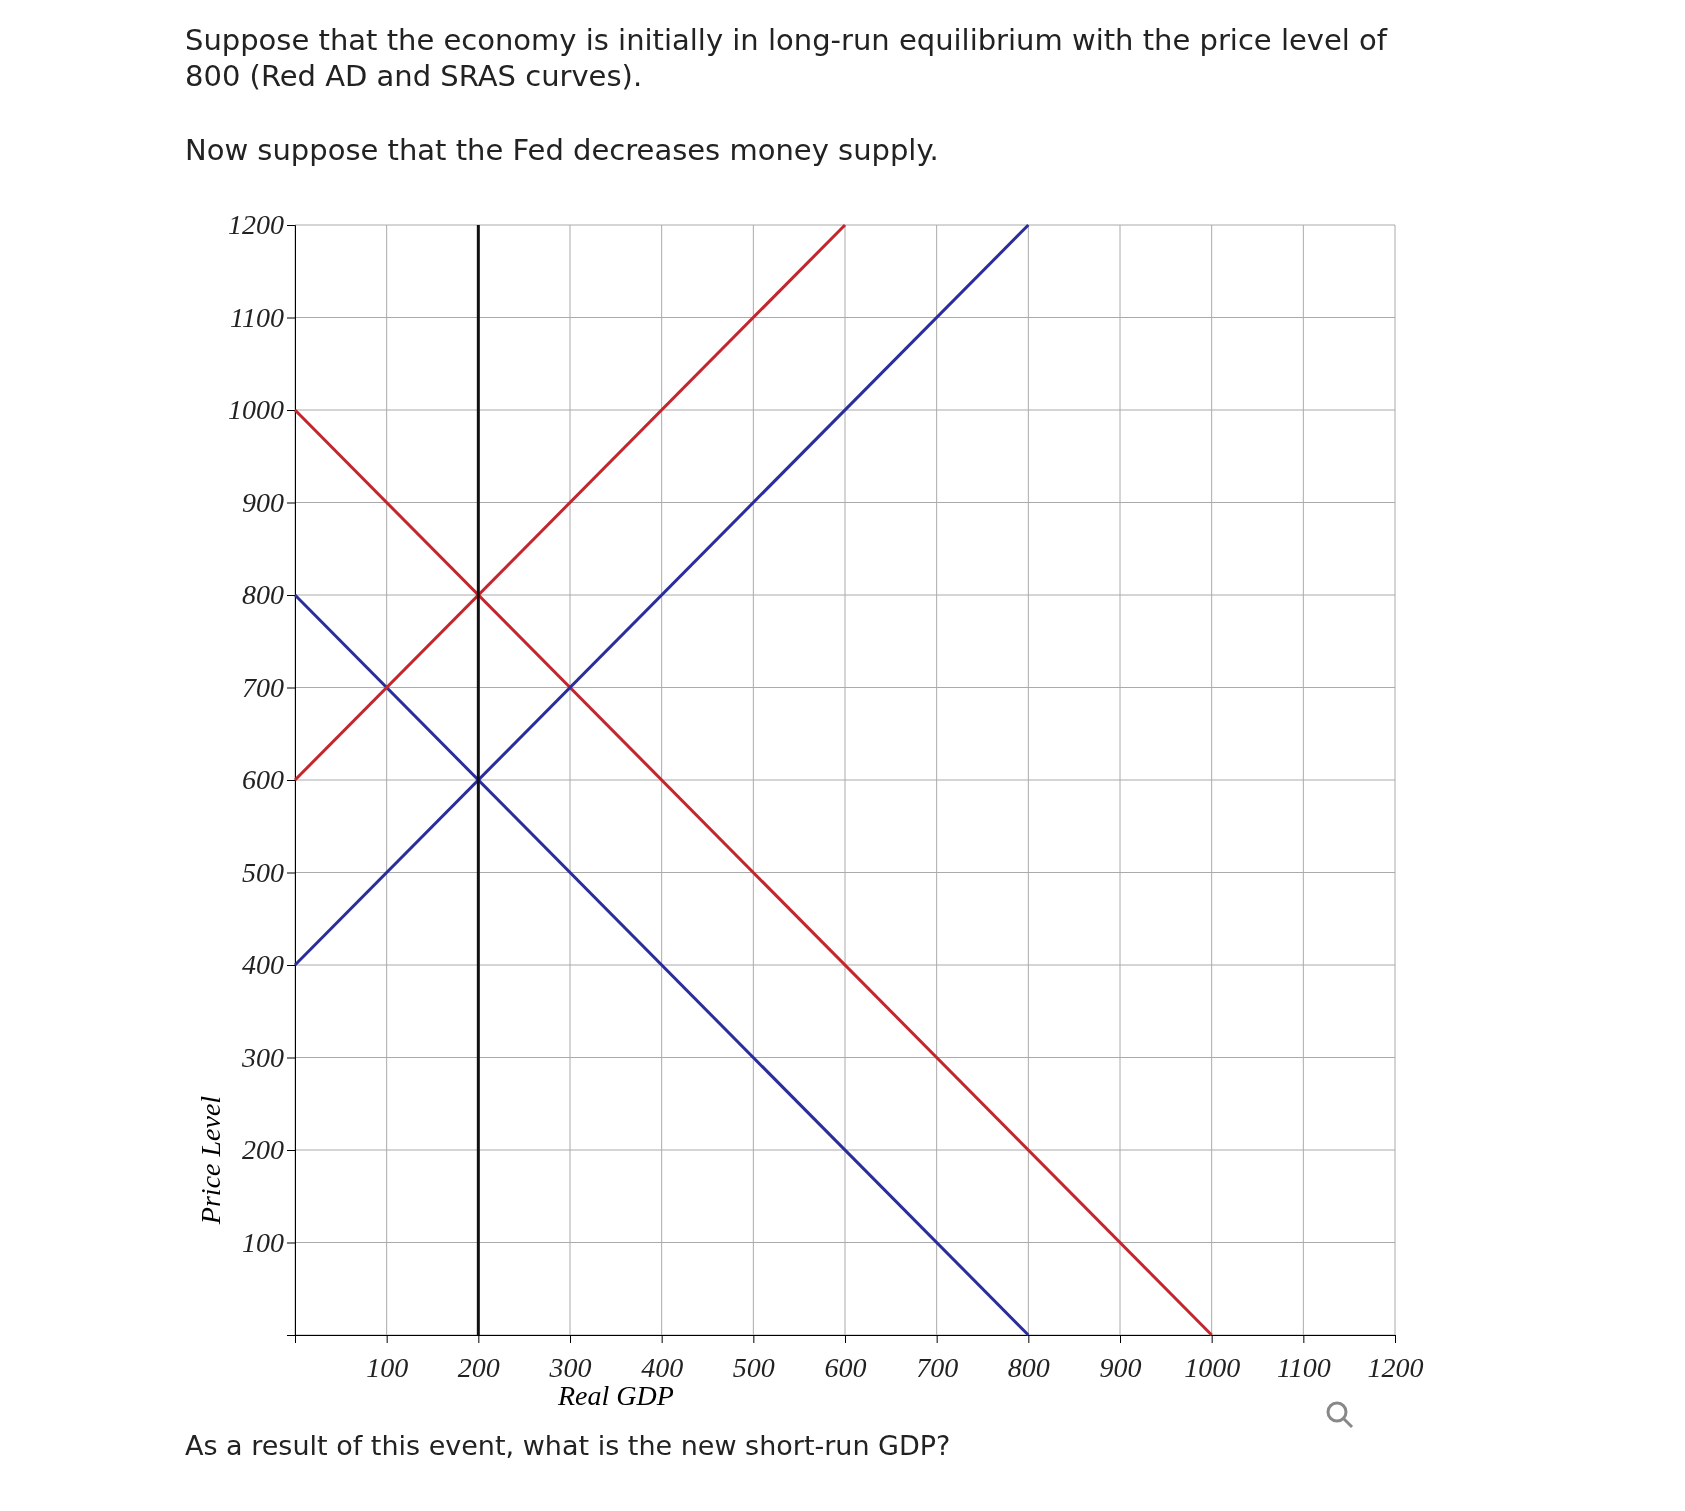 Image resolution: width=1685 pixels, height=1511 pixels. Describe the element at coordinates (562, 150) in the screenshot. I see `chart-subtitle: Now suppose that the Fed decreases money supply.` at that location.